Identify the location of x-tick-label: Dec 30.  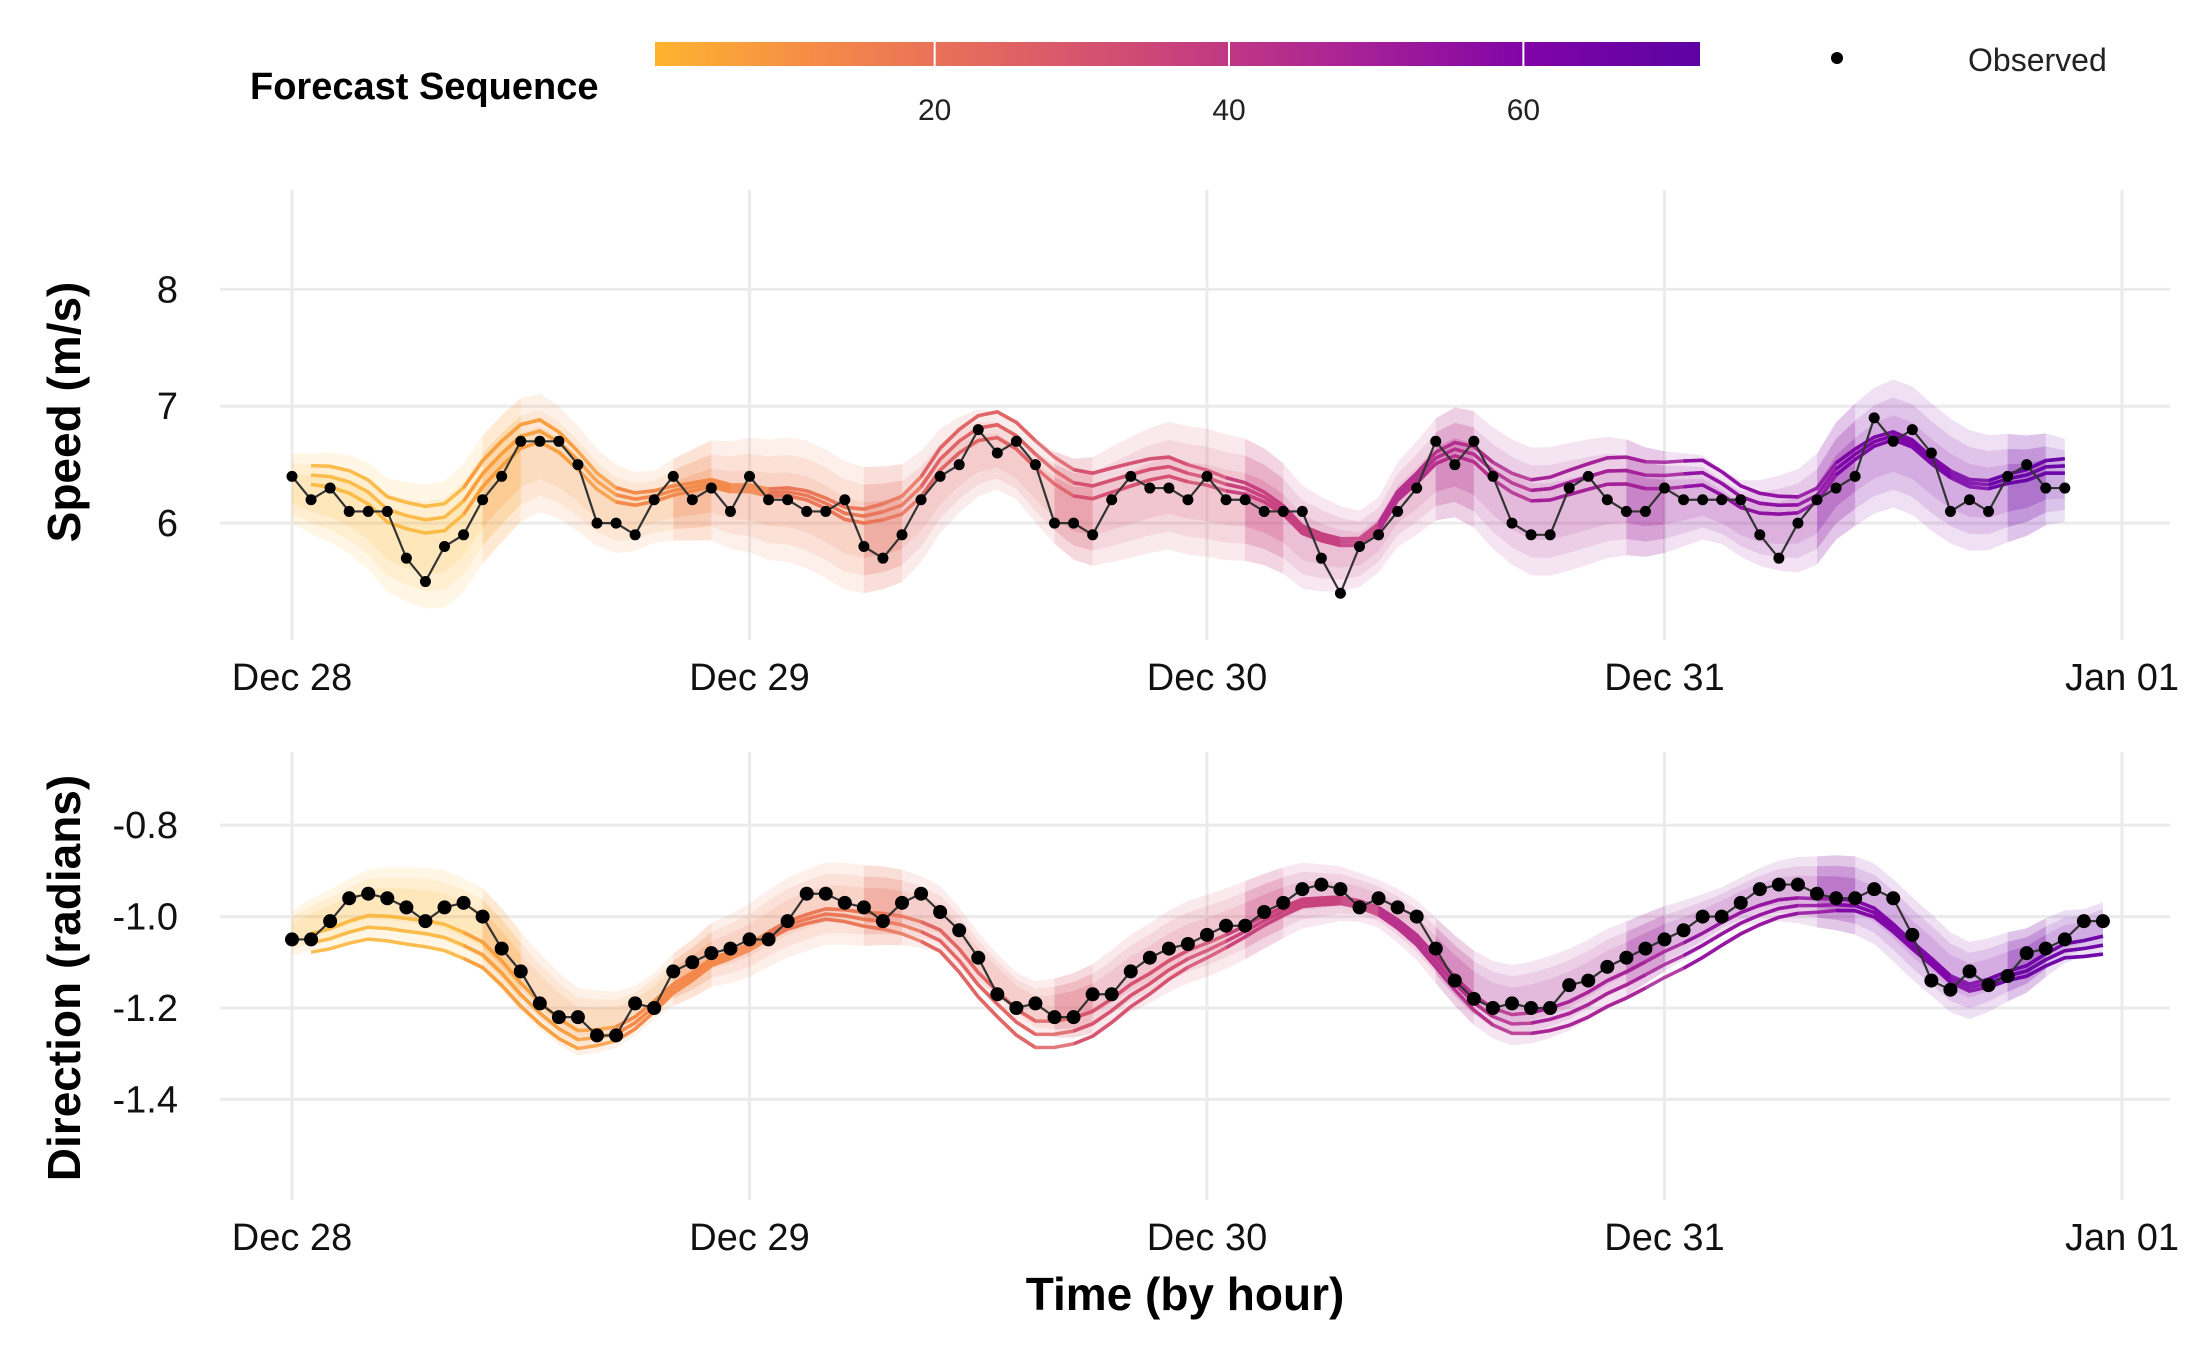
(1207, 678).